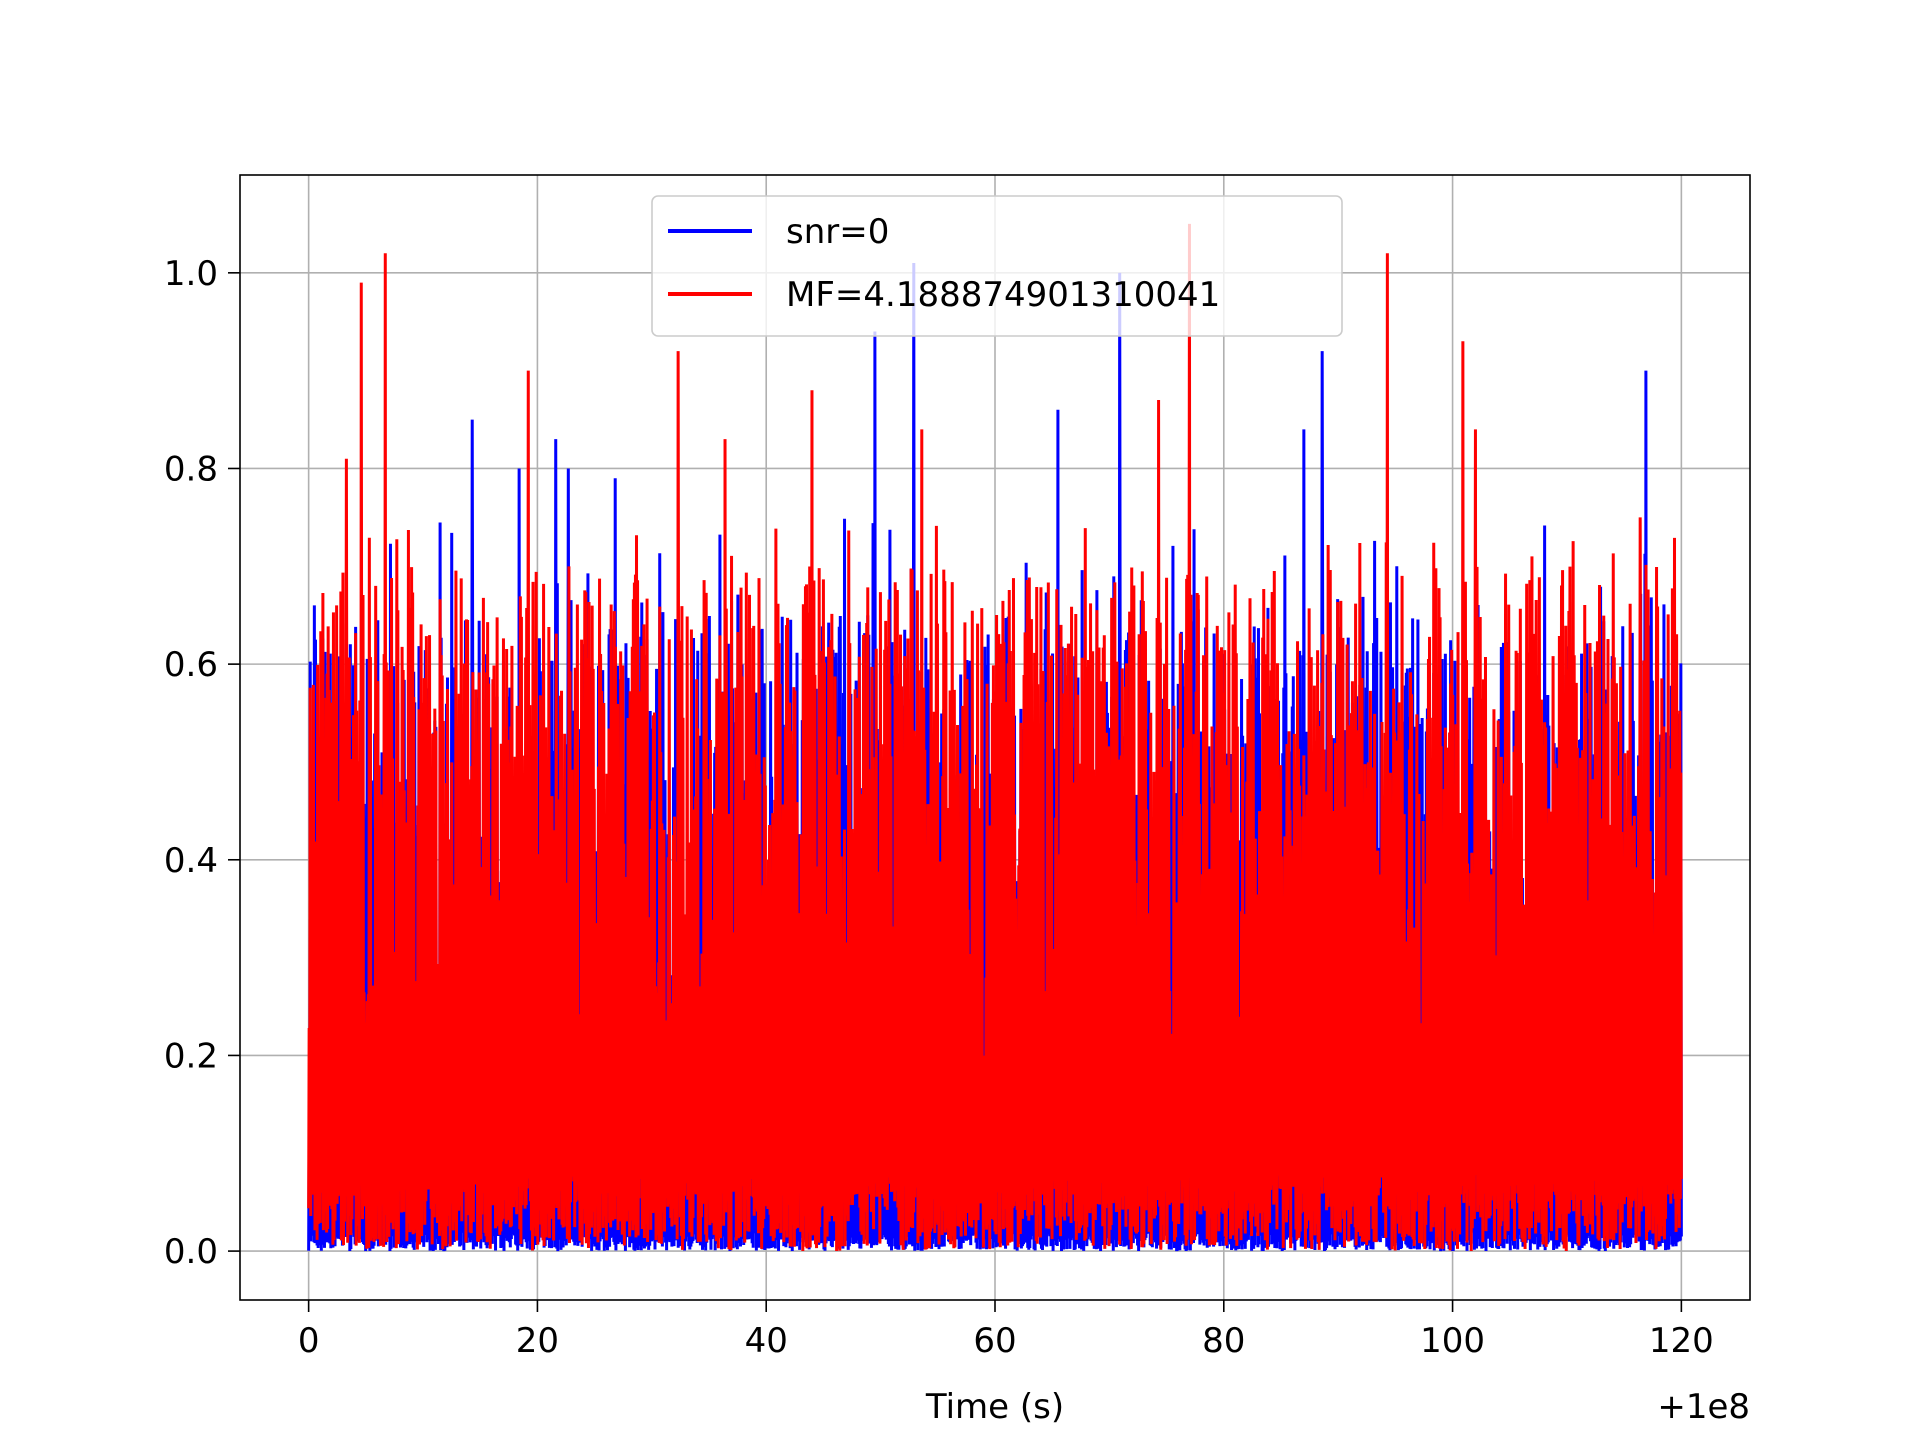 The image size is (1920, 1440). What do you see at coordinates (994, 1407) in the screenshot?
I see `x-axis-label: Time (s)` at bounding box center [994, 1407].